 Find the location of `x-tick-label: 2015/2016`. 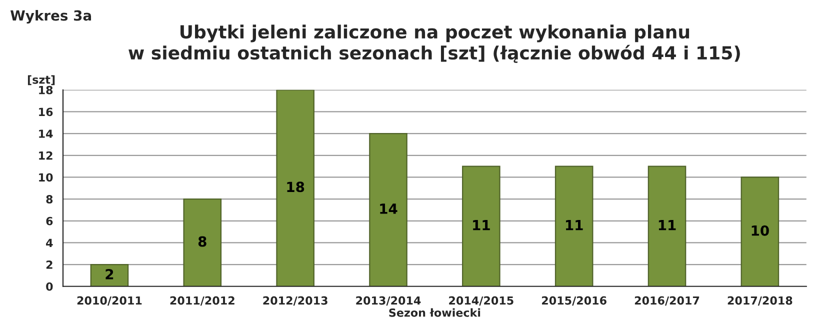

x-tick-label: 2015/2016 is located at coordinates (574, 301).